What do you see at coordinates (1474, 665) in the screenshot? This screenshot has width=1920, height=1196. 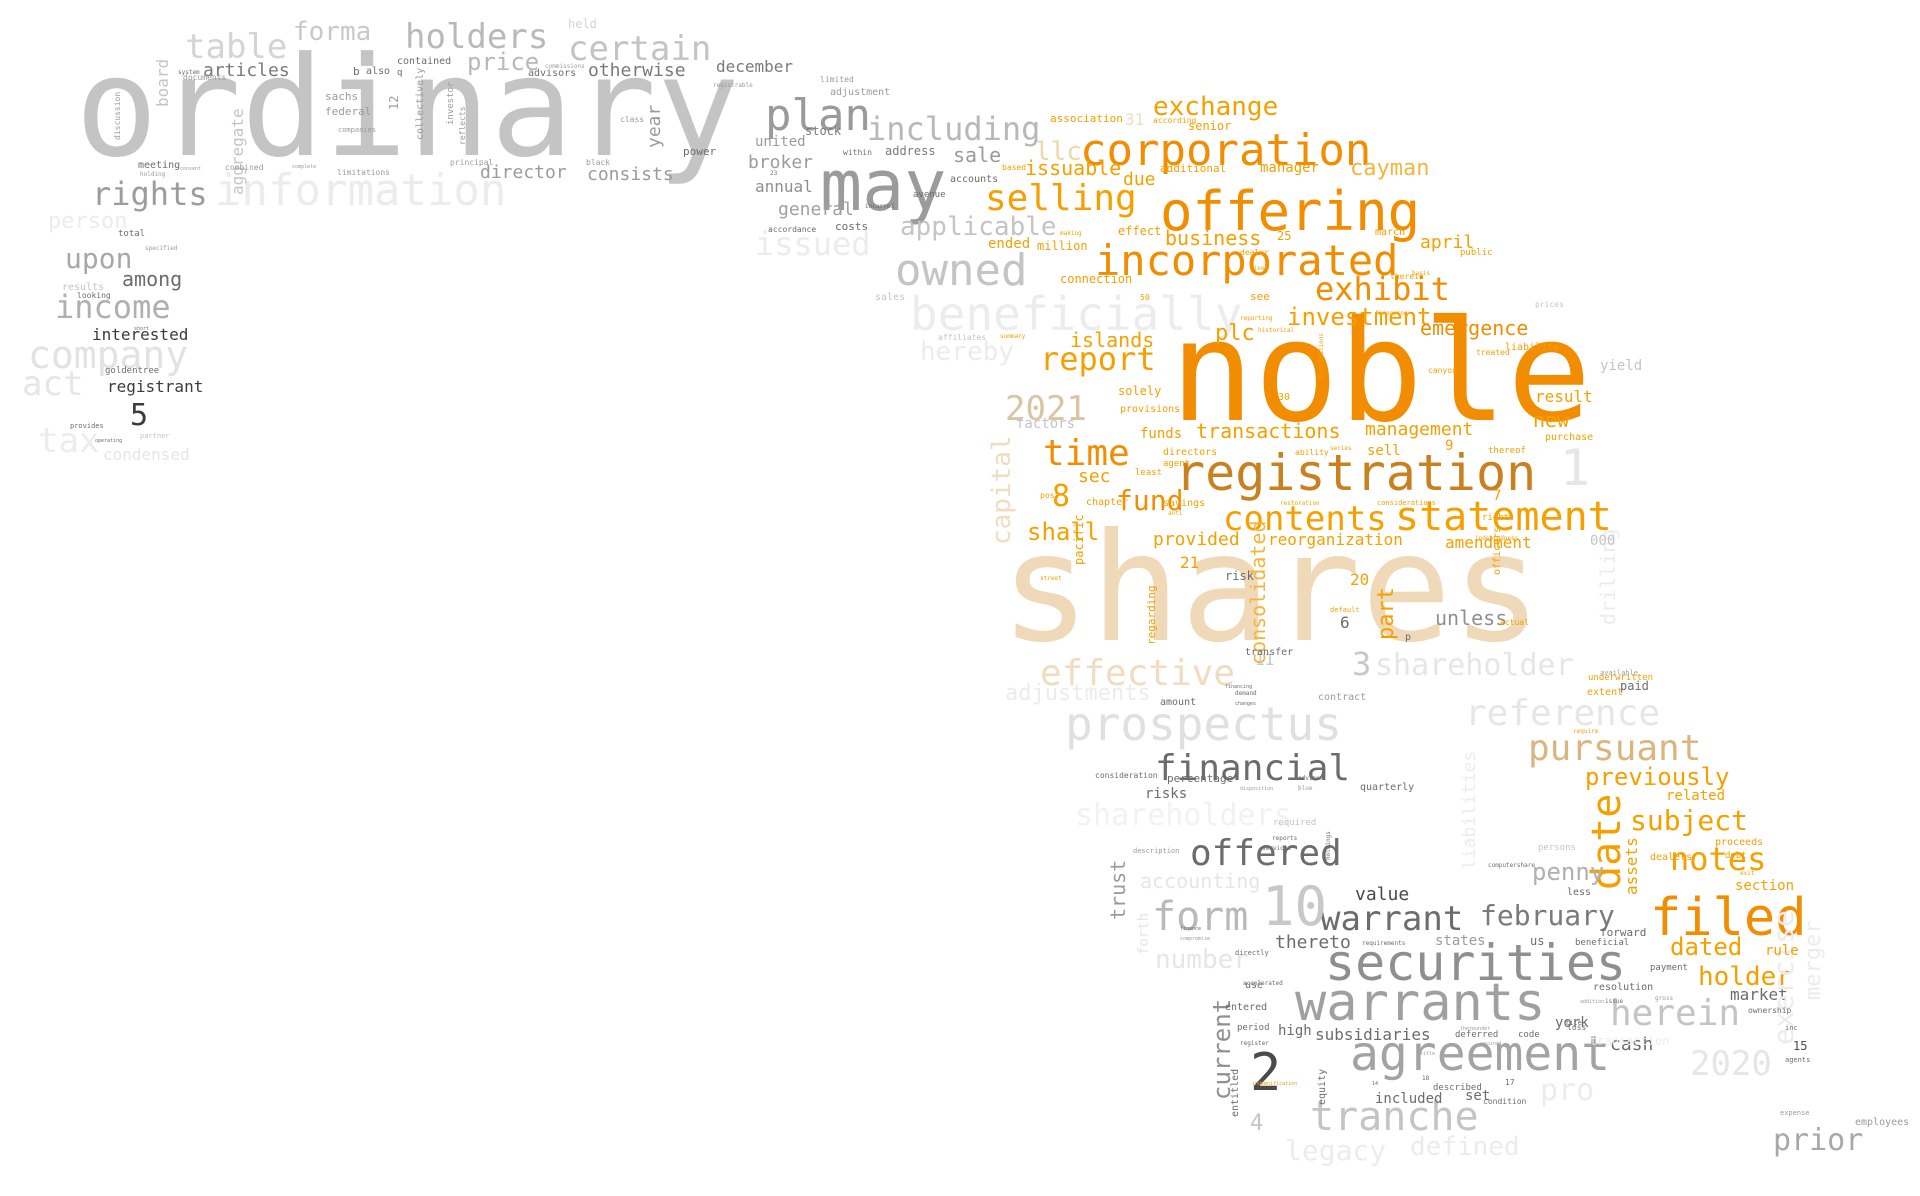 I see `word-shareholder: shareholder` at bounding box center [1474, 665].